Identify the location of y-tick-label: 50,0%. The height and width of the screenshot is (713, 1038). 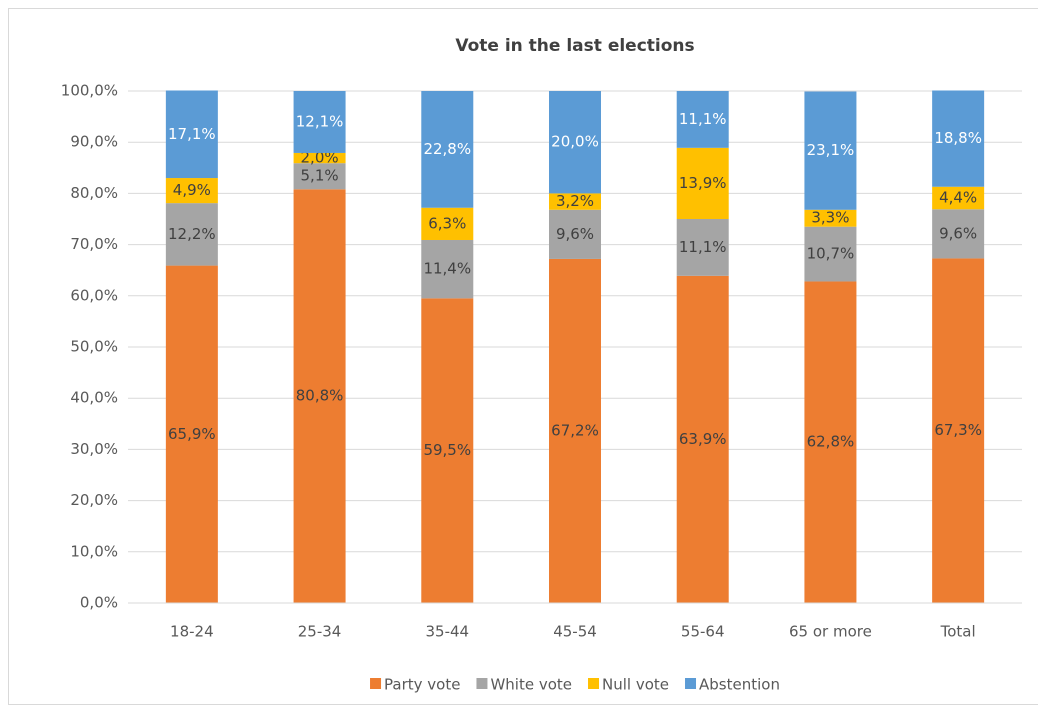
(94, 347).